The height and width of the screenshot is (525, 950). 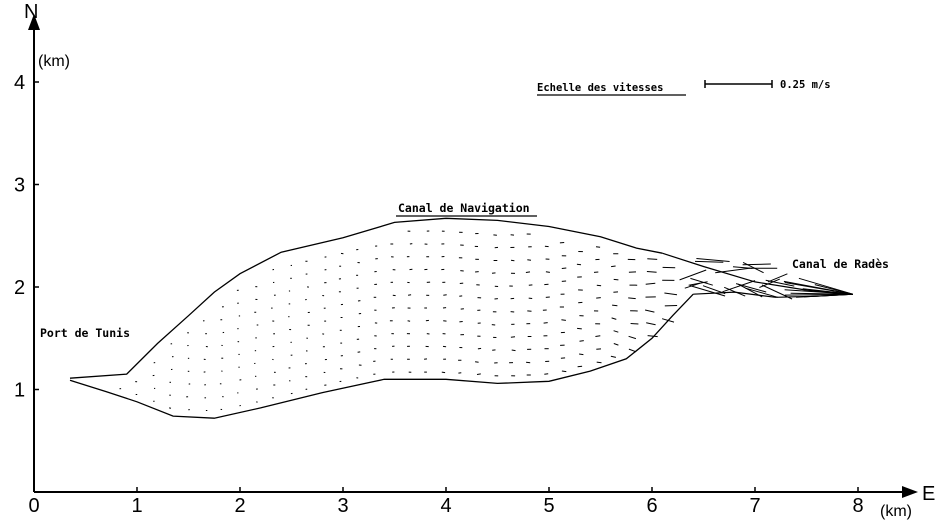 What do you see at coordinates (805, 85) in the screenshot?
I see `scale-value: 0.25 m/s` at bounding box center [805, 85].